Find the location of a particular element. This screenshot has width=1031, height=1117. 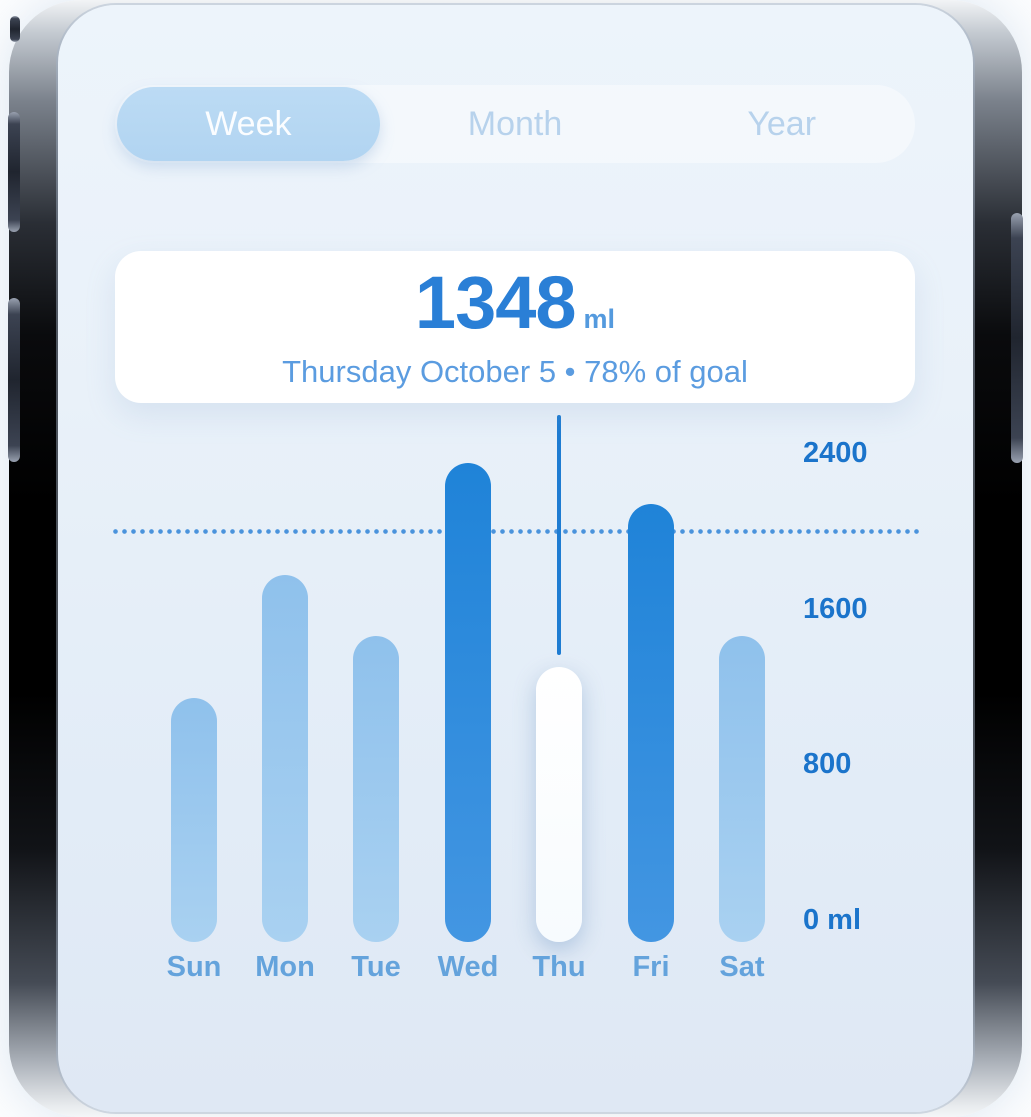

bar-tue is located at coordinates (376, 789).